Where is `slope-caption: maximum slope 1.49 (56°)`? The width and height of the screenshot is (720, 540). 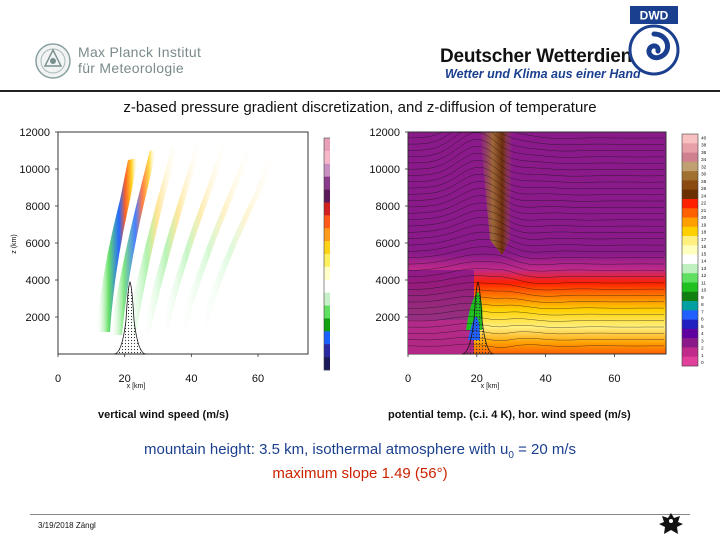
slope-caption: maximum slope 1.49 (56°) is located at coordinates (360, 473).